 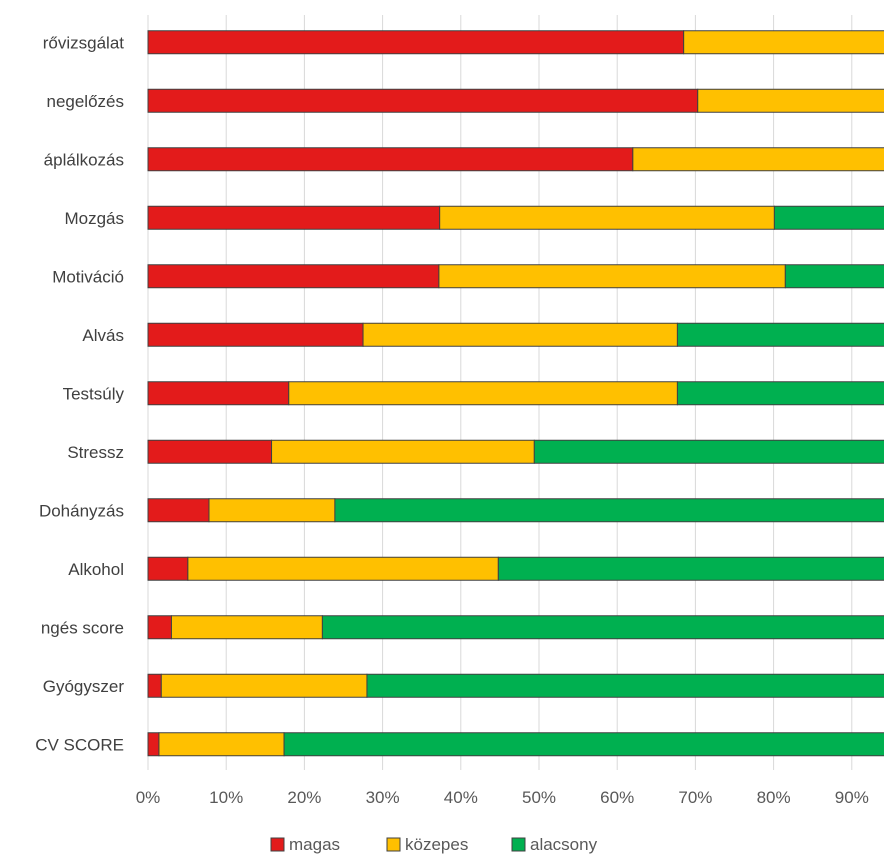 What do you see at coordinates (94, 393) in the screenshot?
I see `category-label: Testsúly` at bounding box center [94, 393].